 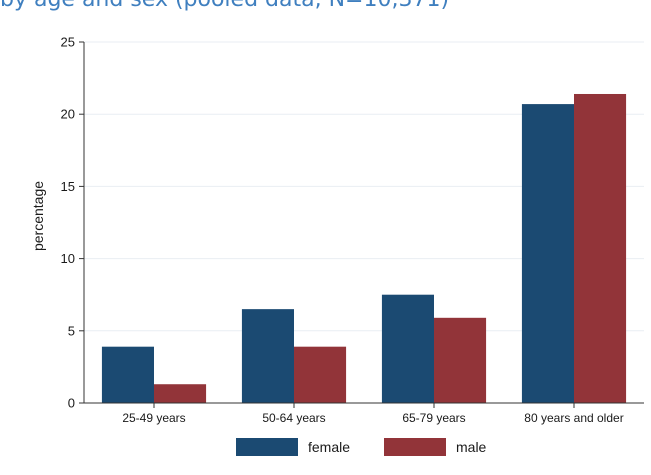 I want to click on legend-swatch-male, so click(x=415, y=447).